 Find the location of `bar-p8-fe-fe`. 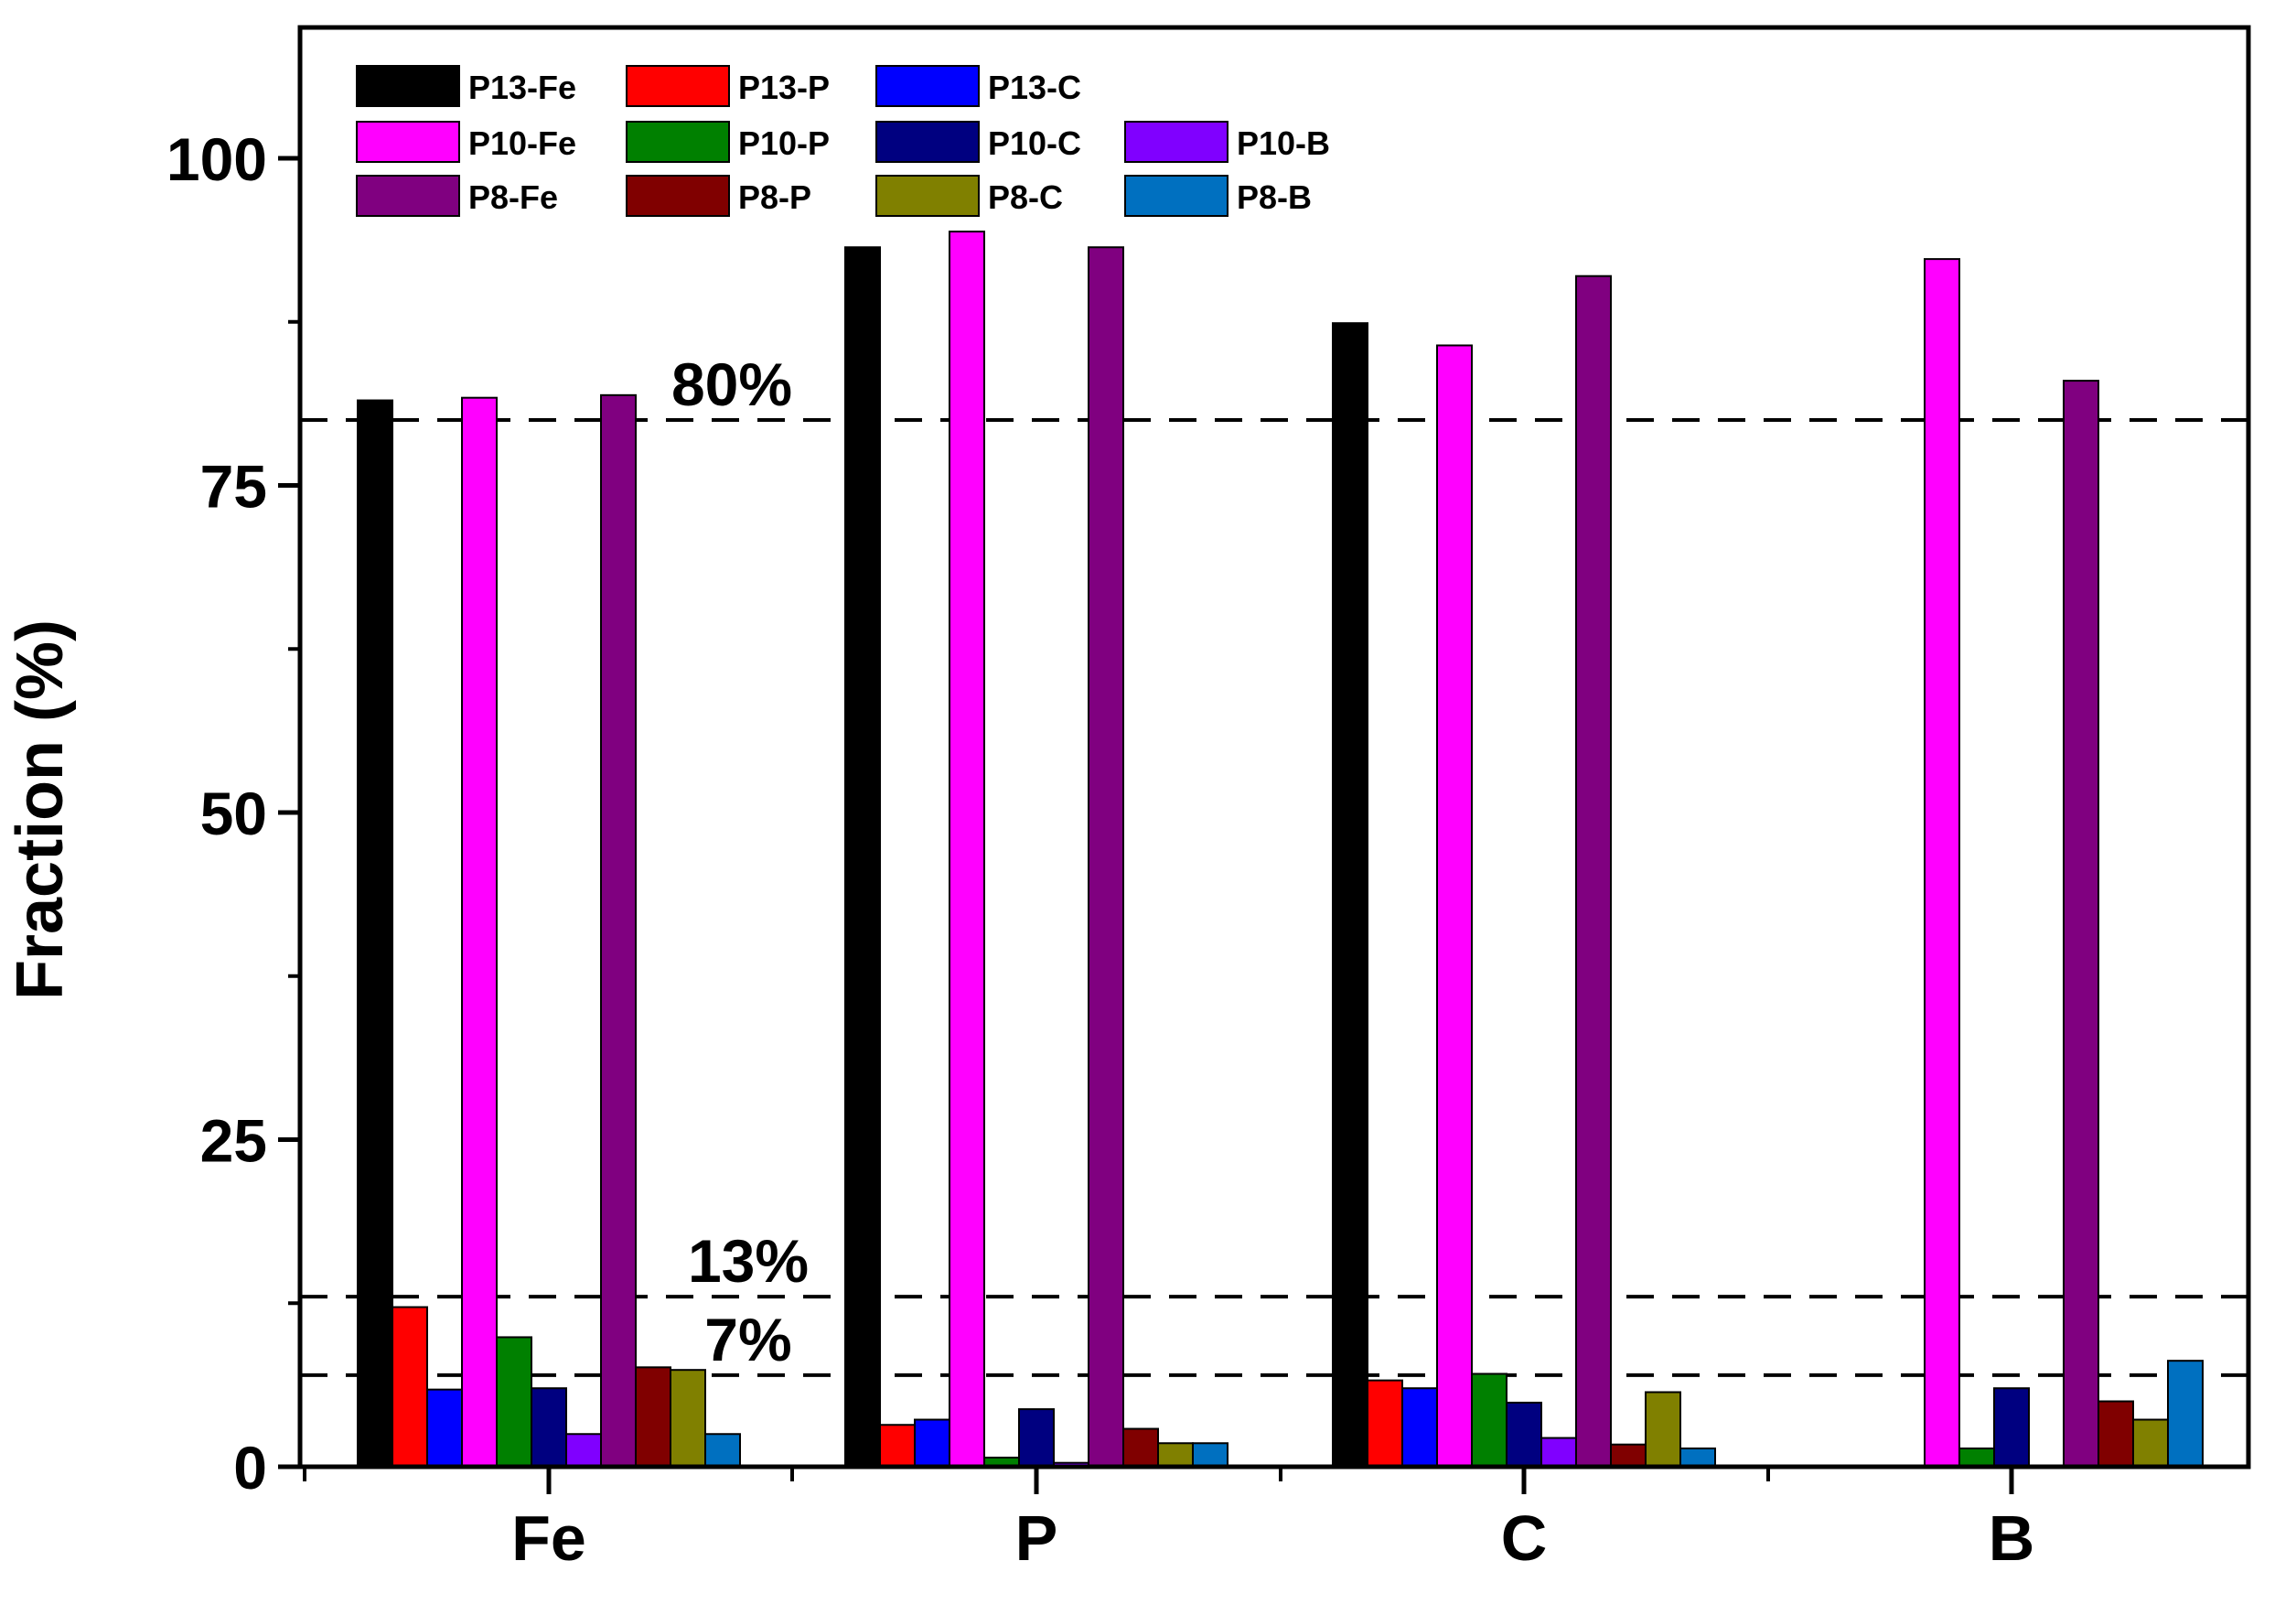

bar-p8-fe-fe is located at coordinates (618, 931).